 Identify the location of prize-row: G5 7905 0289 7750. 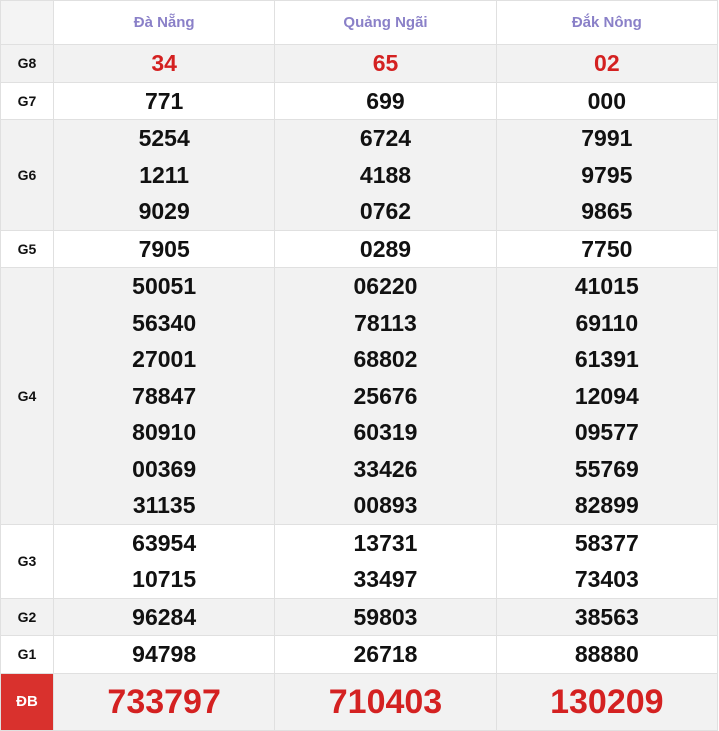
(359, 248).